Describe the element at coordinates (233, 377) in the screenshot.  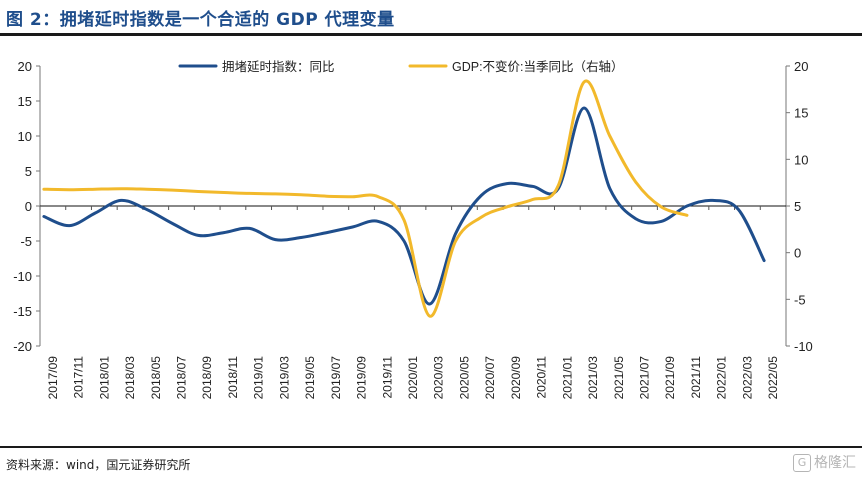
I see `x-tick-label: 2018/11` at that location.